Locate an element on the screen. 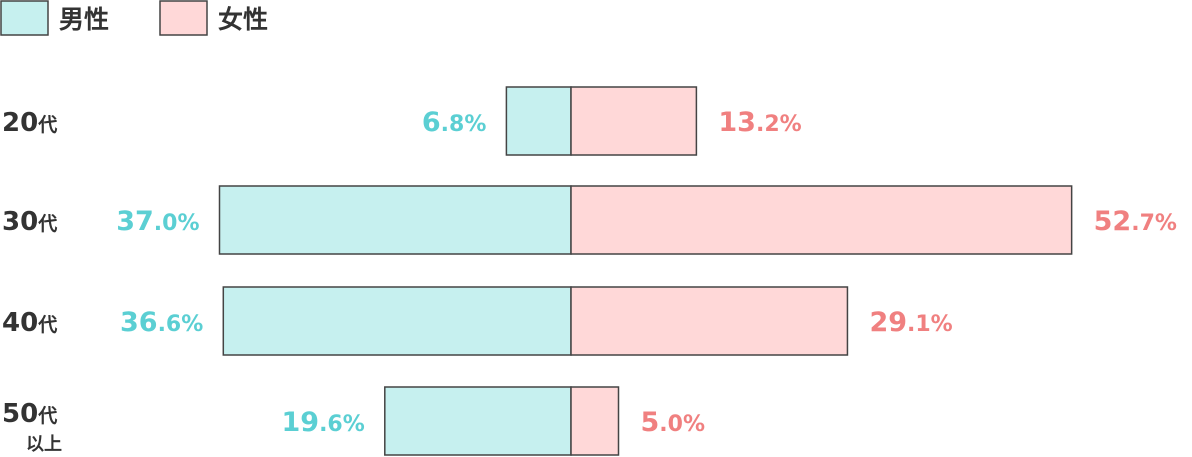 The image size is (1192, 457). value-label-male: 19.6% is located at coordinates (323, 422).